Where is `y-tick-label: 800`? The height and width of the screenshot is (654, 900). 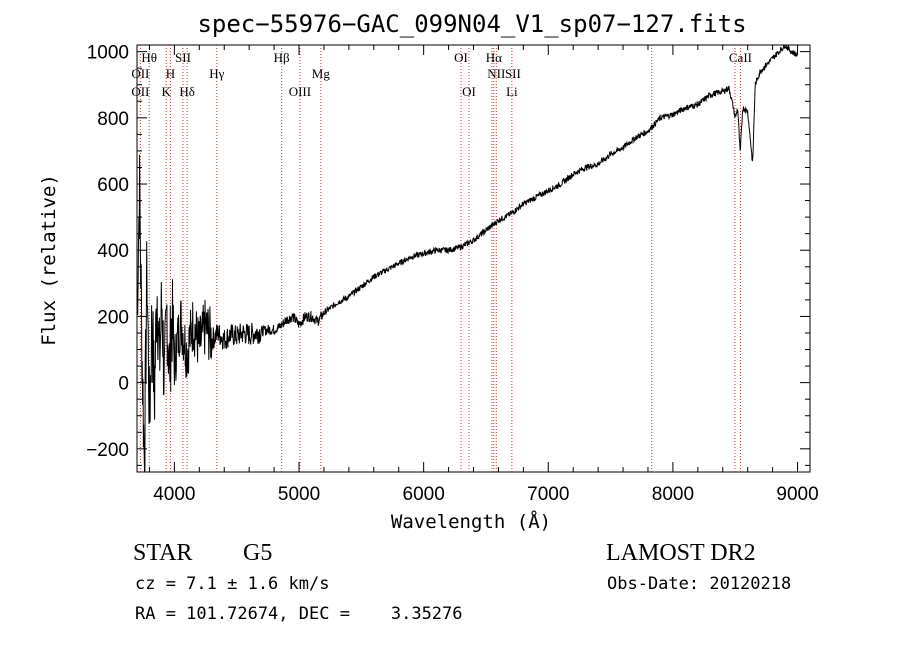 y-tick-label: 800 is located at coordinates (113, 119).